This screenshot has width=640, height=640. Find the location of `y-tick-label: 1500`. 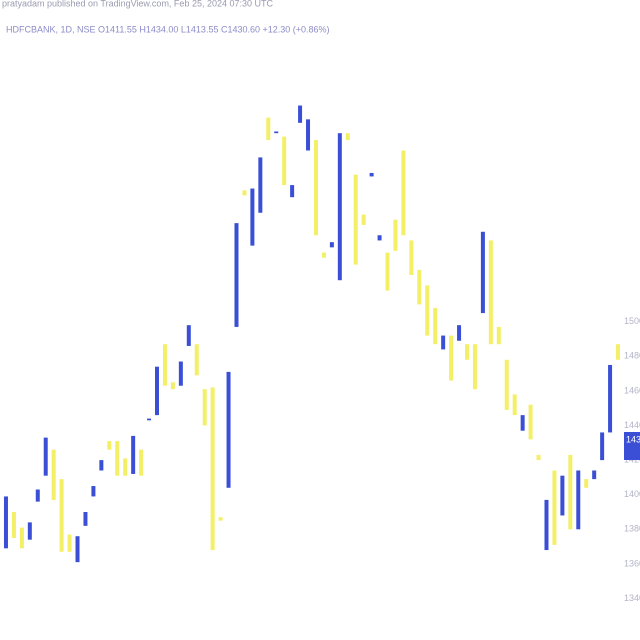

y-tick-label: 1500 is located at coordinates (632, 321).